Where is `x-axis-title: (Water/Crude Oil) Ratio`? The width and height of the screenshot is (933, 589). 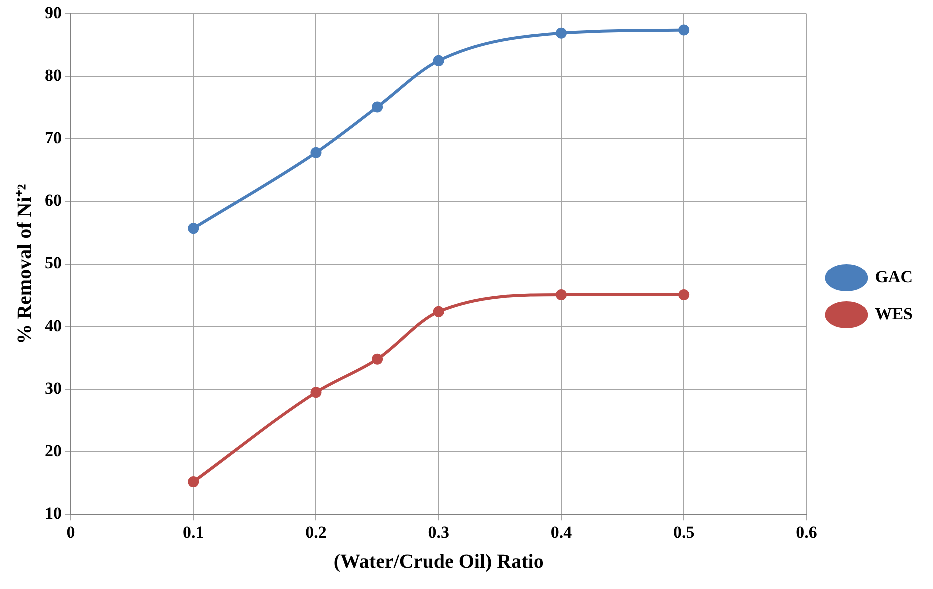
x-axis-title: (Water/Crude Oil) Ratio is located at coordinates (439, 562).